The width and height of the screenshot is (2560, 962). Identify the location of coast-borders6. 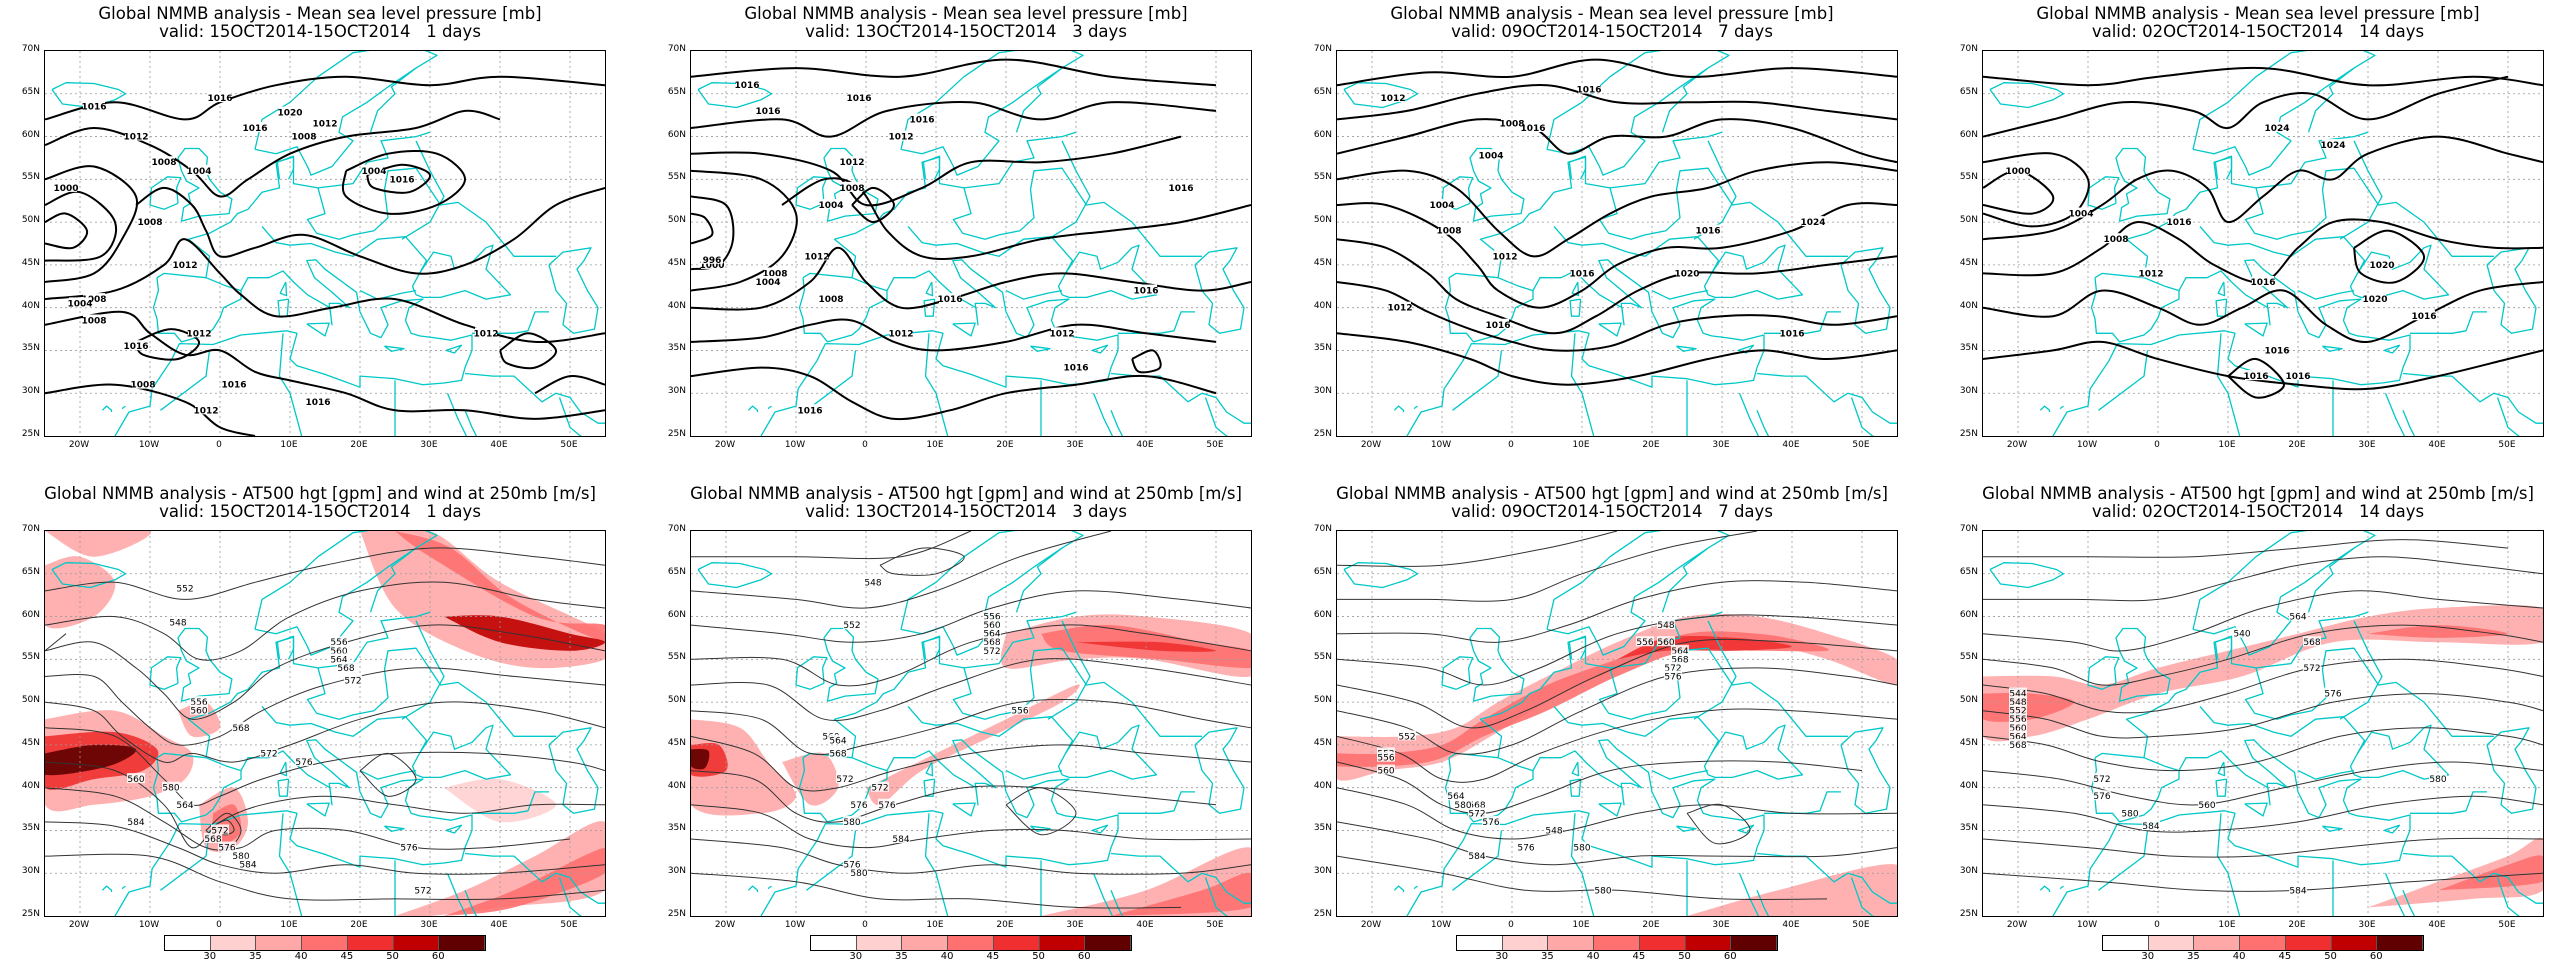
(510, 387).